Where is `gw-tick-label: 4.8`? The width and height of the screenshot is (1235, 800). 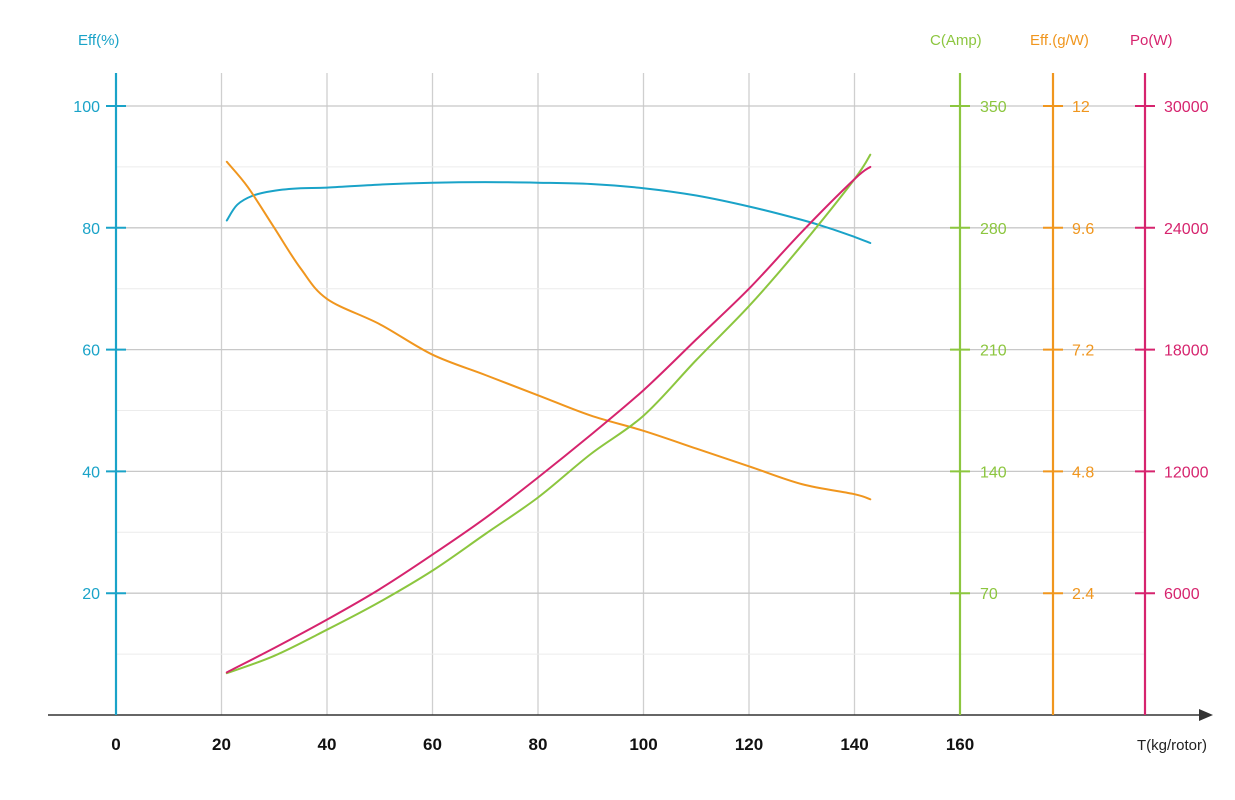
gw-tick-label: 4.8 is located at coordinates (1083, 472).